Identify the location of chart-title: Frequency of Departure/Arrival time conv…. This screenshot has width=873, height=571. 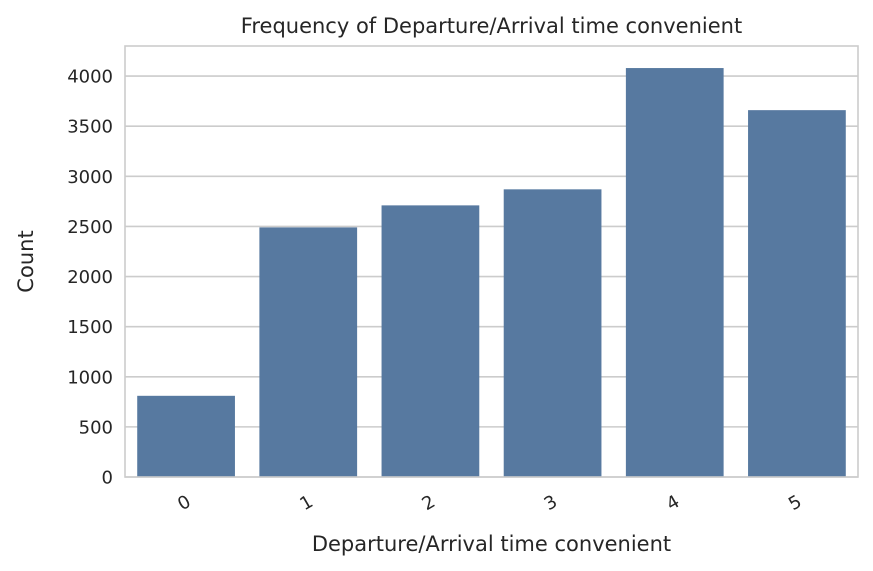
(491, 26).